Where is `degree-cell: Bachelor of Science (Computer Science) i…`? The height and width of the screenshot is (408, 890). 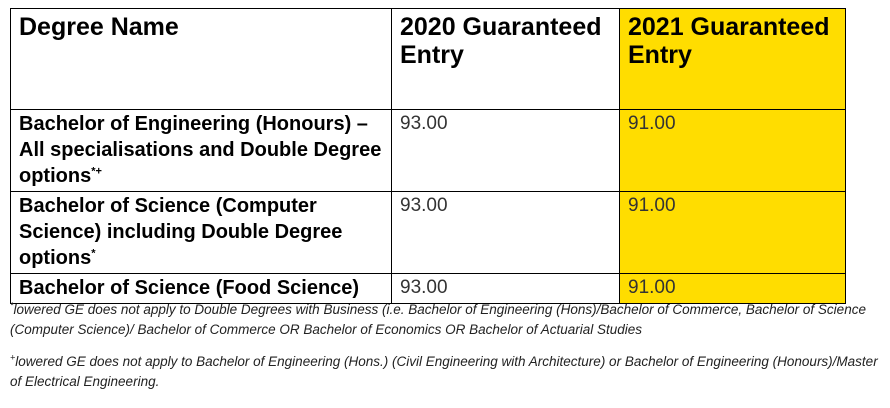 degree-cell: Bachelor of Science (Computer Science) i… is located at coordinates (201, 232).